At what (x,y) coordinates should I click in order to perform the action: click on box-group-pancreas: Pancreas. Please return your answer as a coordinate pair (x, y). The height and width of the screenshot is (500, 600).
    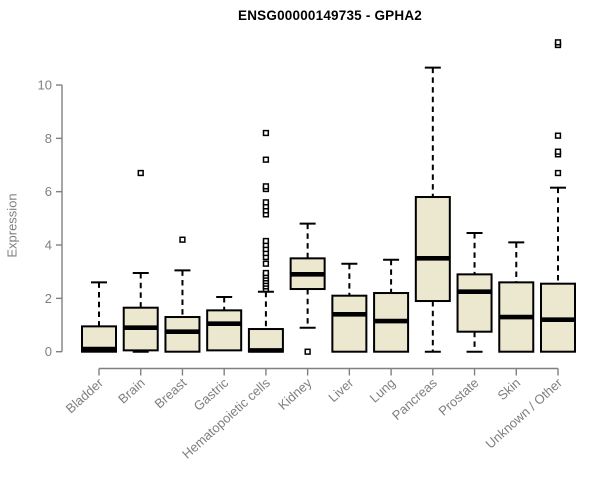
    Looking at the image, I should click on (420, 244).